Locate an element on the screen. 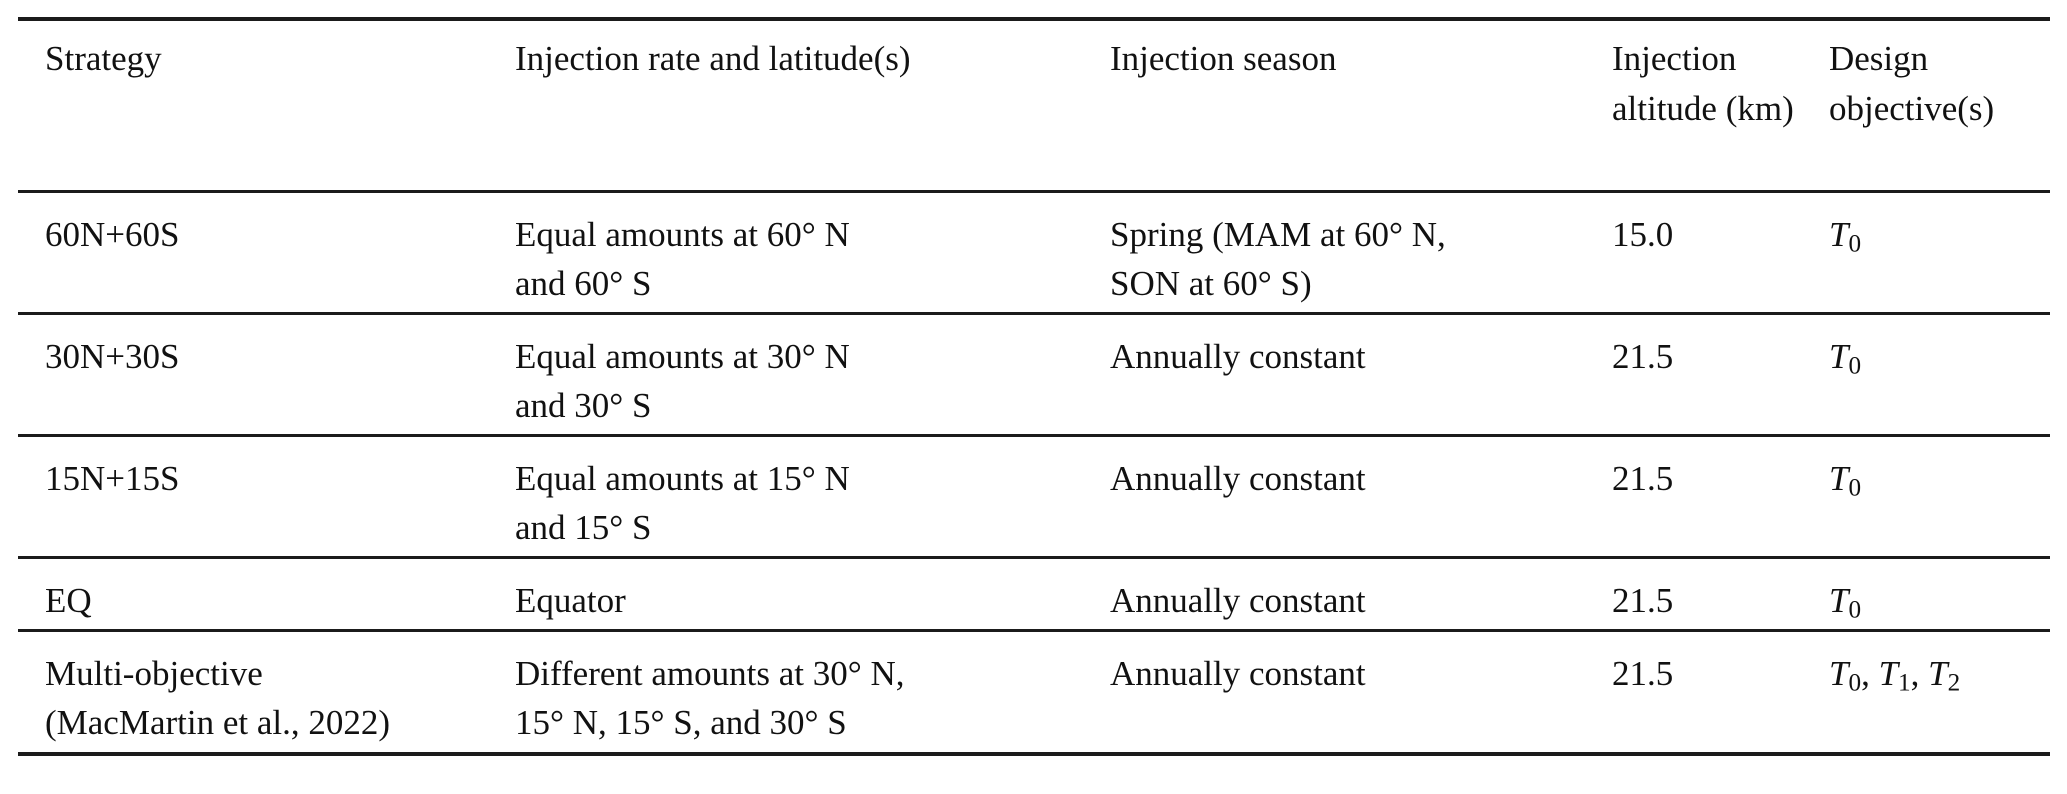  col-header-altitude: Injection altitude (km) is located at coordinates (1703, 83).